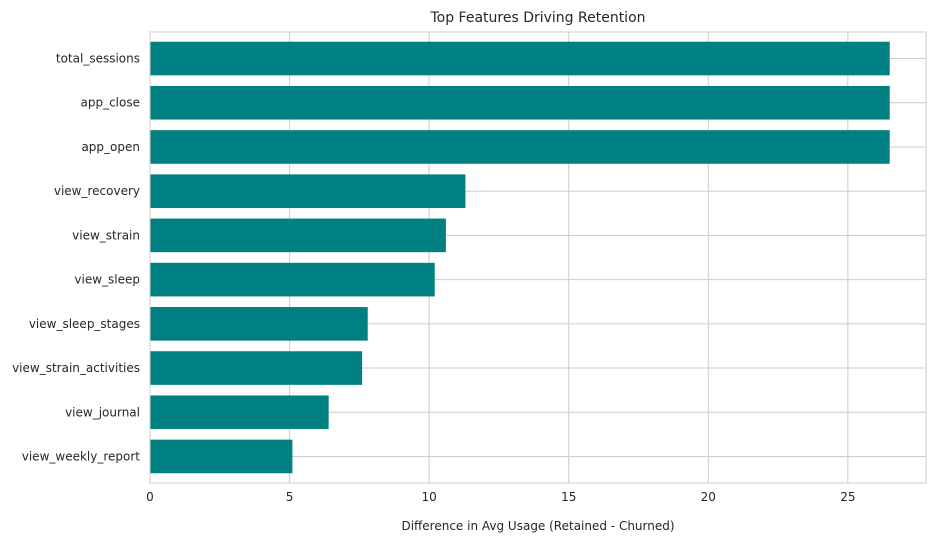 This screenshot has height=542, width=935. What do you see at coordinates (84, 324) in the screenshot?
I see `y-tick-label-view_sleep_stages: view_sleep_stages` at bounding box center [84, 324].